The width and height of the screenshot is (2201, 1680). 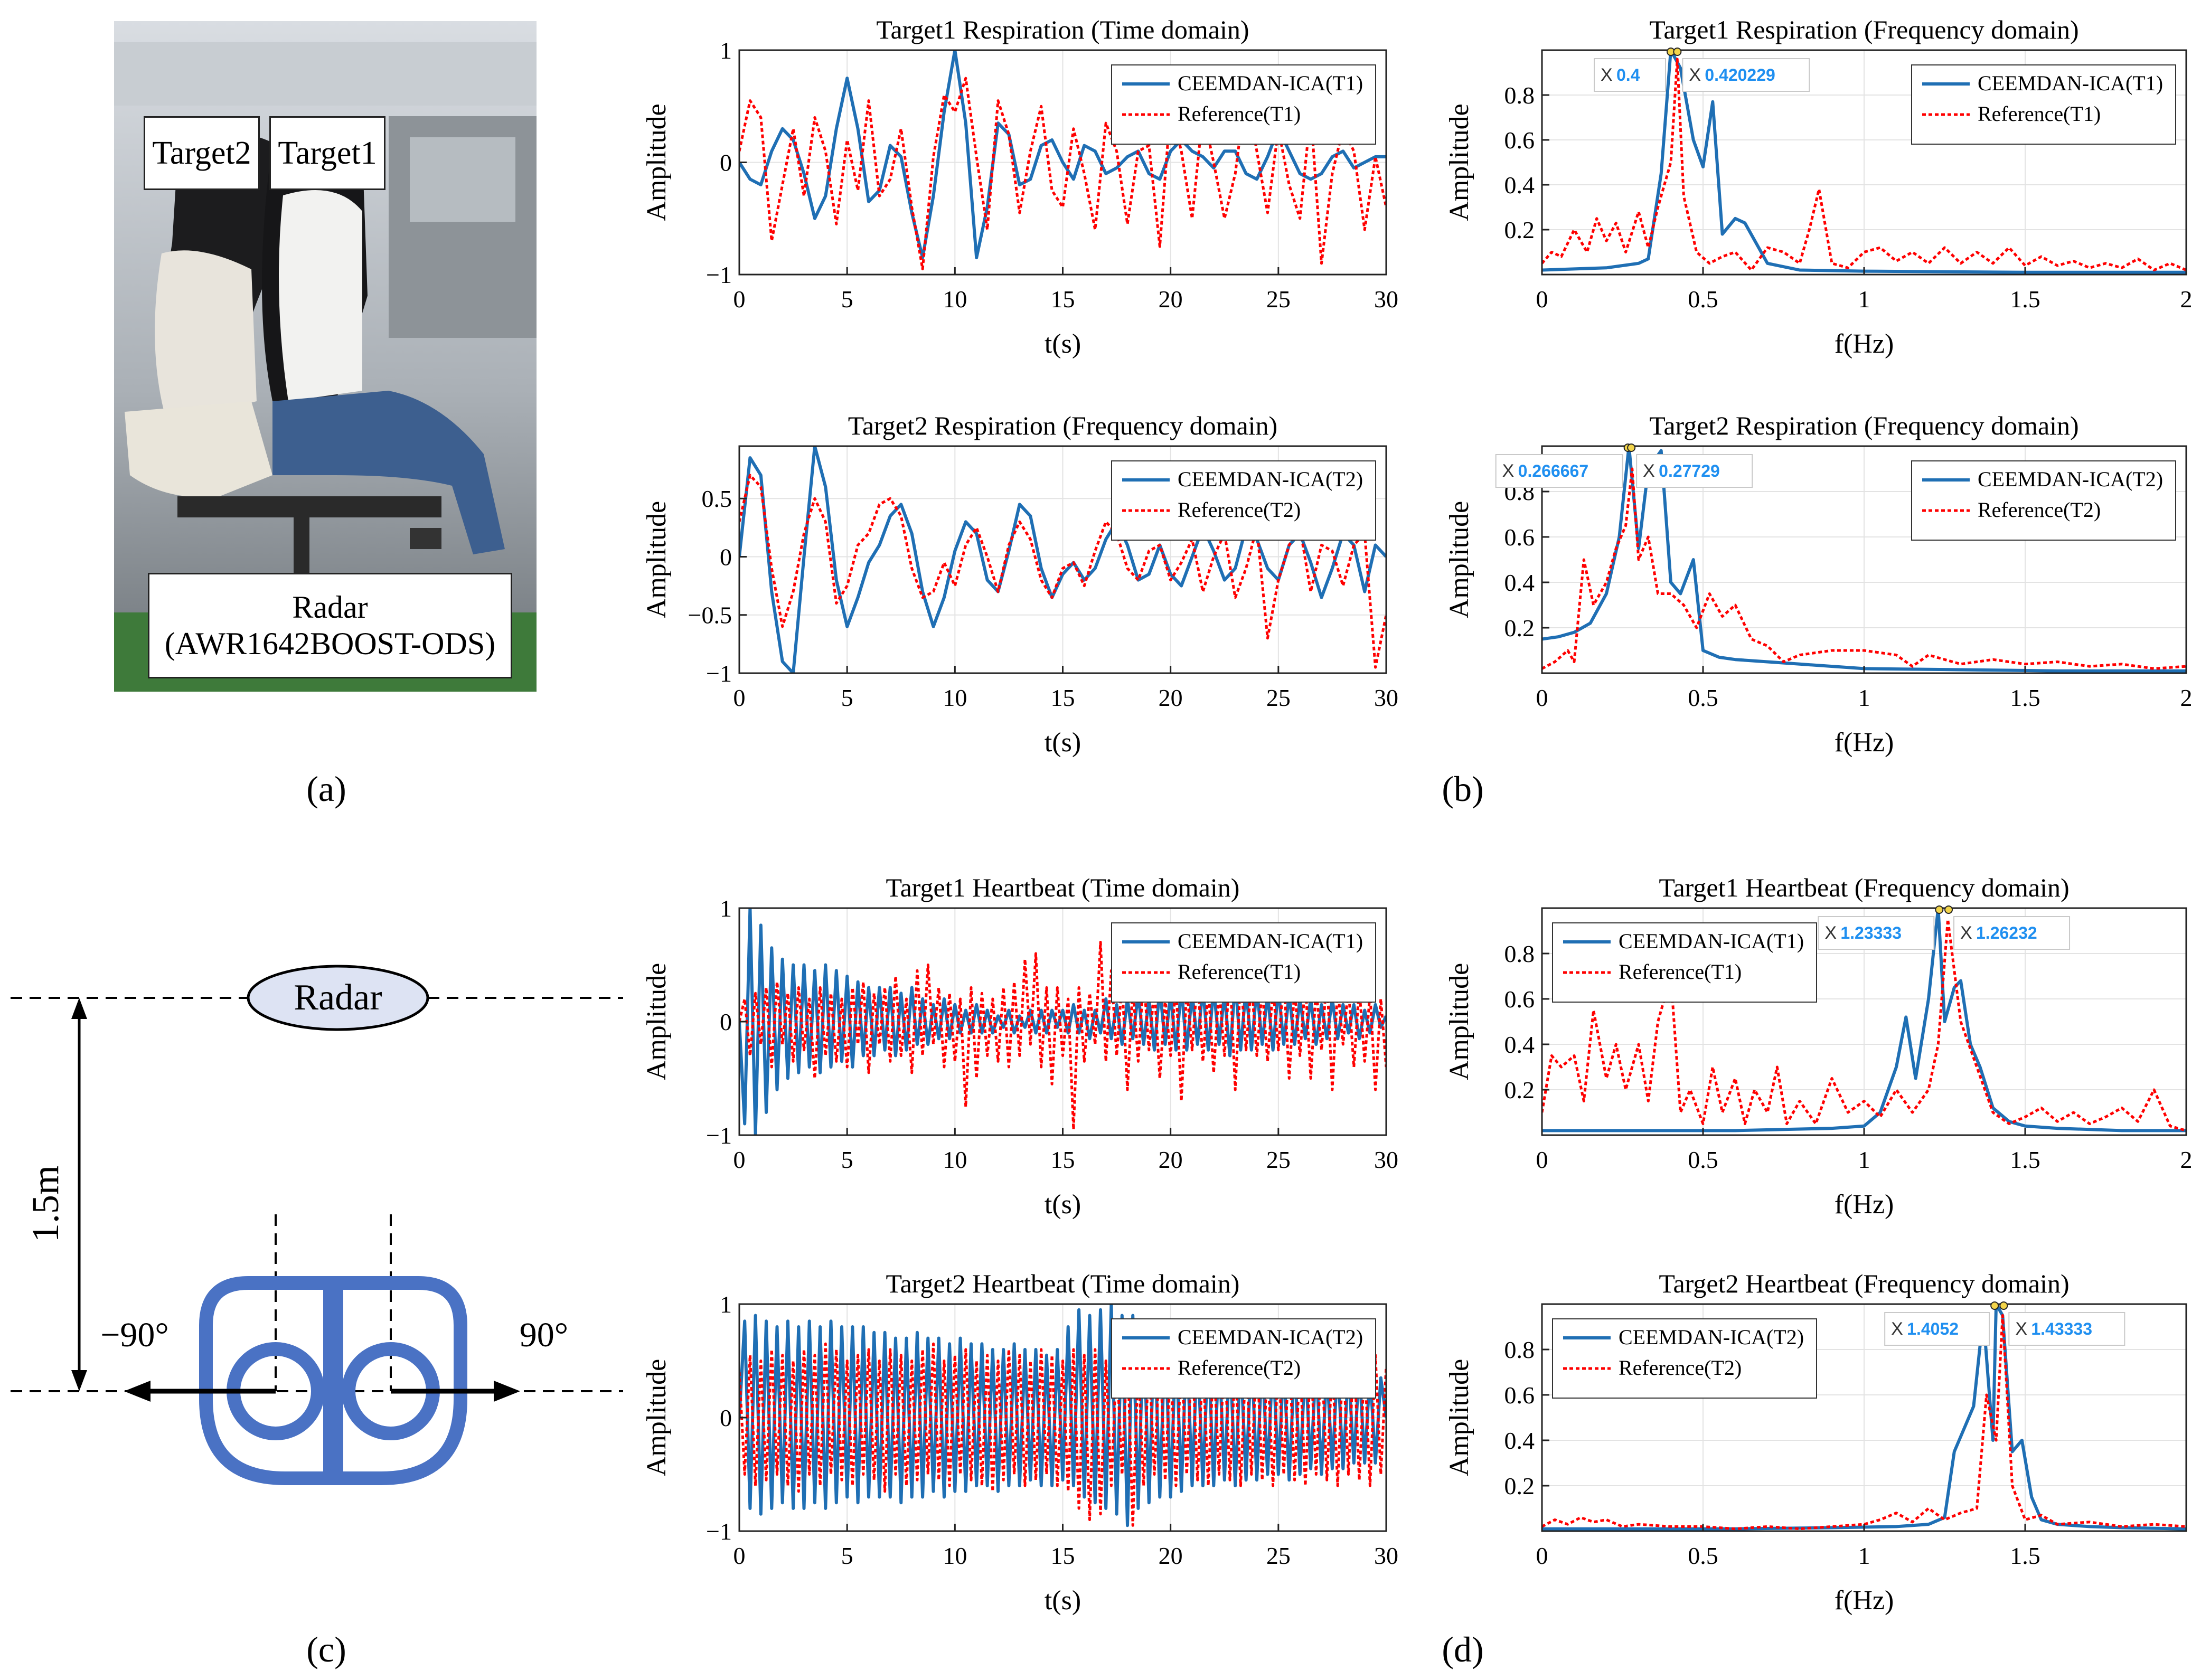 What do you see at coordinates (2066, 1329) in the screenshot?
I see `datatip: X 1.43333` at bounding box center [2066, 1329].